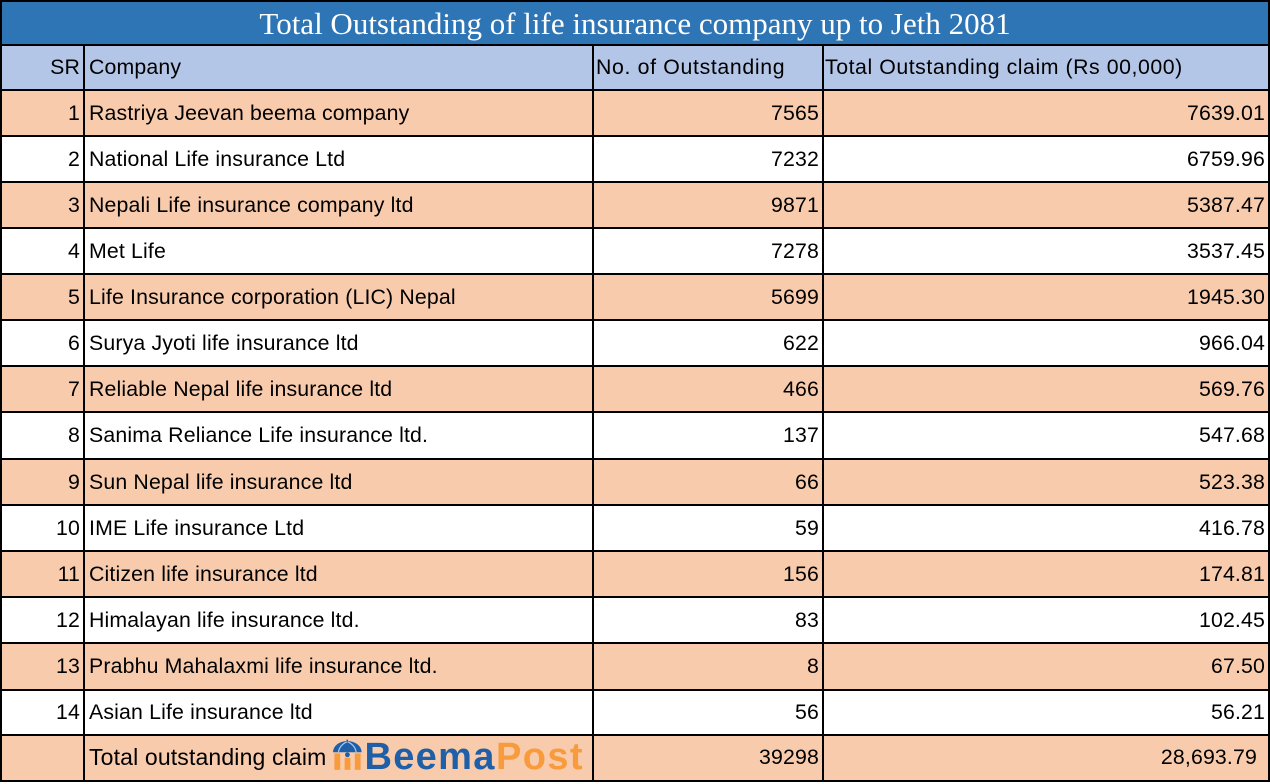 This screenshot has width=1270, height=784. Describe the element at coordinates (540, 758) in the screenshot. I see `svg-text: Post` at that location.